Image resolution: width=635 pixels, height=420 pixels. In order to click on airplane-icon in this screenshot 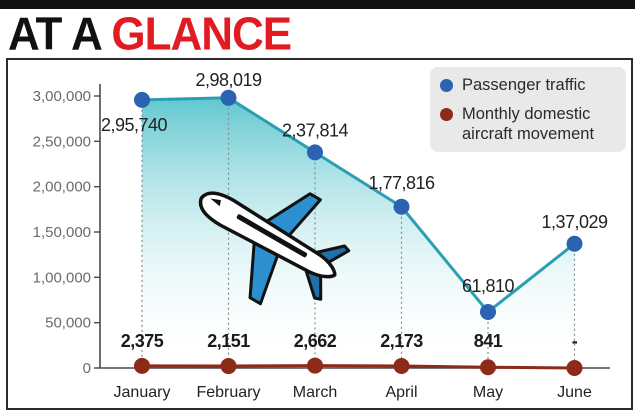, I will do `click(274, 248)`.